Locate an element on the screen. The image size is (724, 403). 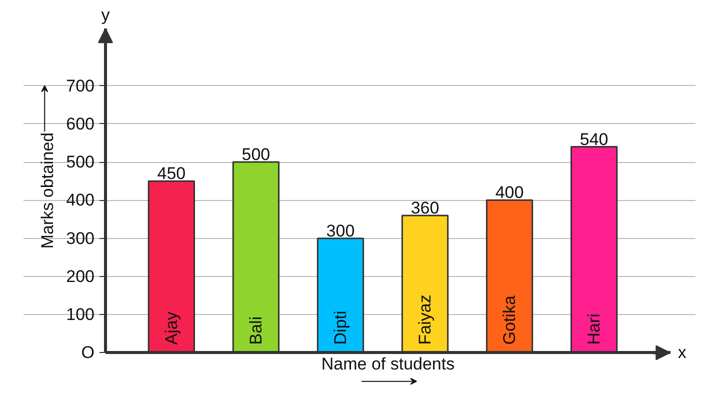
y-tick-label: 500 is located at coordinates (80, 162).